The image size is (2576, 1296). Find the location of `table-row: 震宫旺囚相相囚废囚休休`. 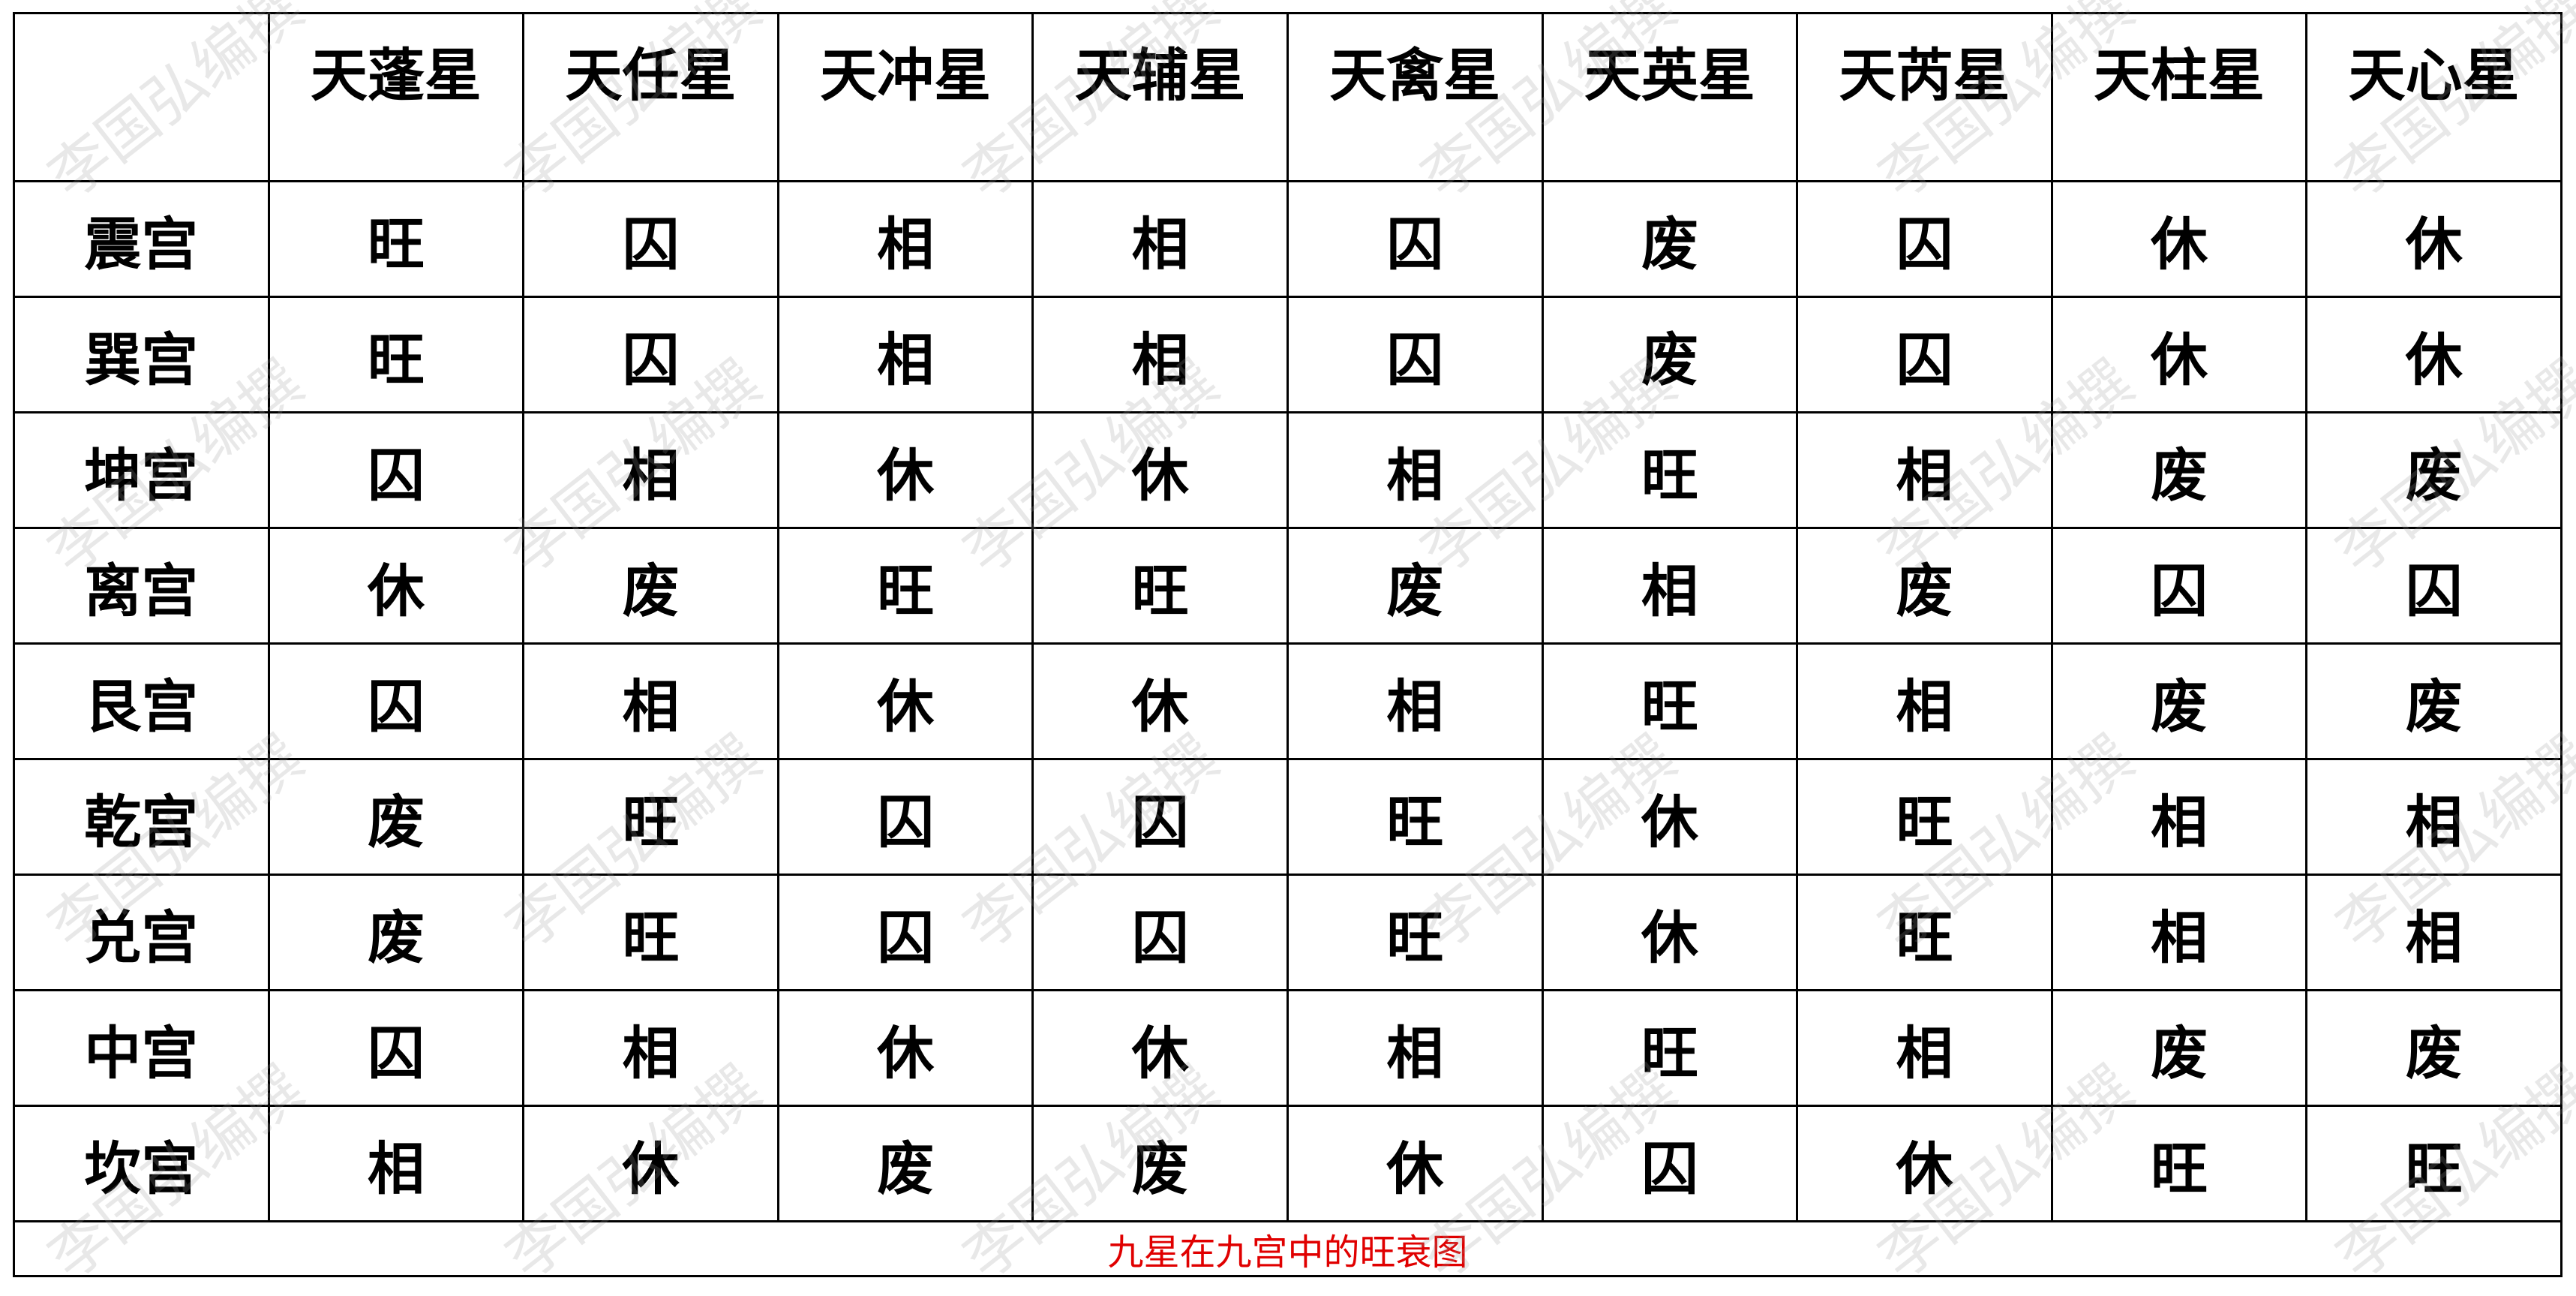

table-row: 震宫旺囚相相囚废囚休休 is located at coordinates (1287, 239).